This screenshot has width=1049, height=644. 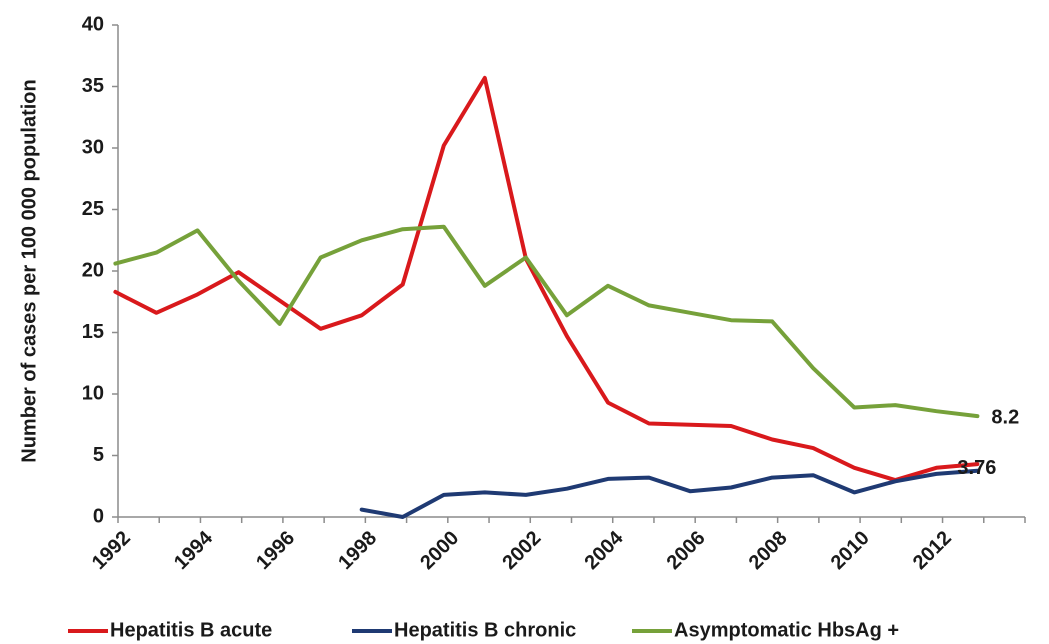 What do you see at coordinates (1005, 417) in the screenshot?
I see `data-label: 8.2` at bounding box center [1005, 417].